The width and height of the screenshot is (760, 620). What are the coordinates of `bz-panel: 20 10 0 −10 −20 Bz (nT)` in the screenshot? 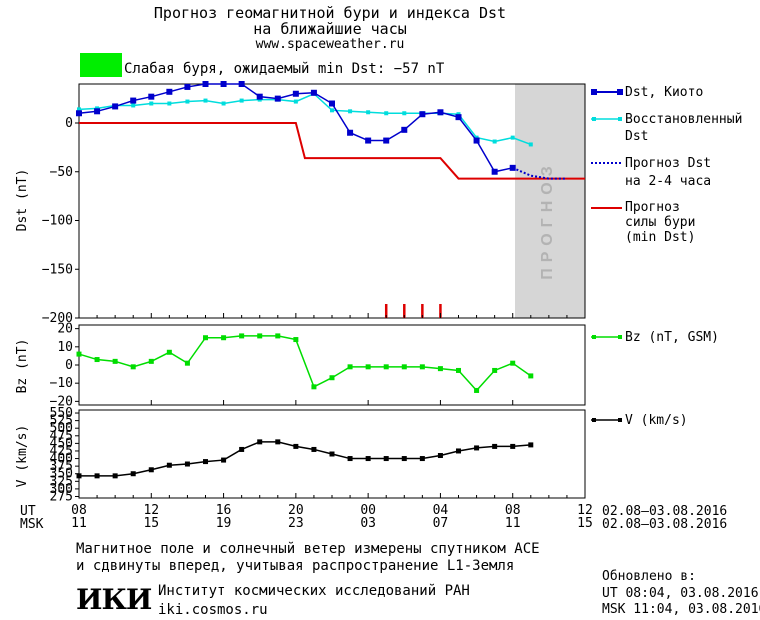 It's located at (300, 365).